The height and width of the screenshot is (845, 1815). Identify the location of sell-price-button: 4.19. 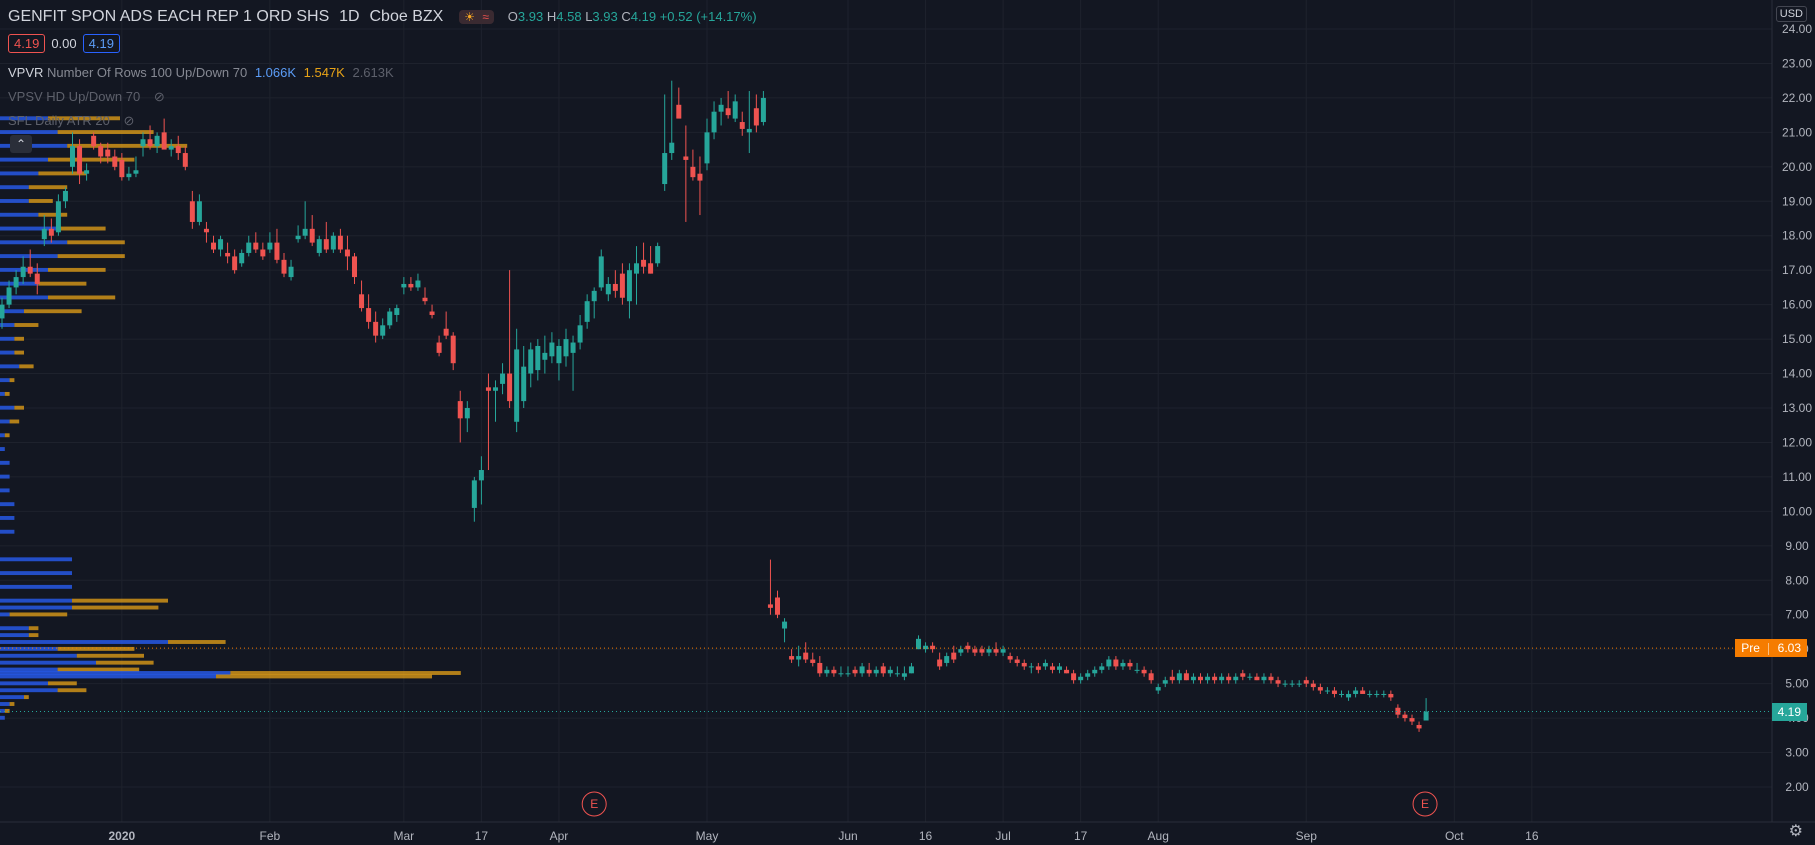
(27, 43).